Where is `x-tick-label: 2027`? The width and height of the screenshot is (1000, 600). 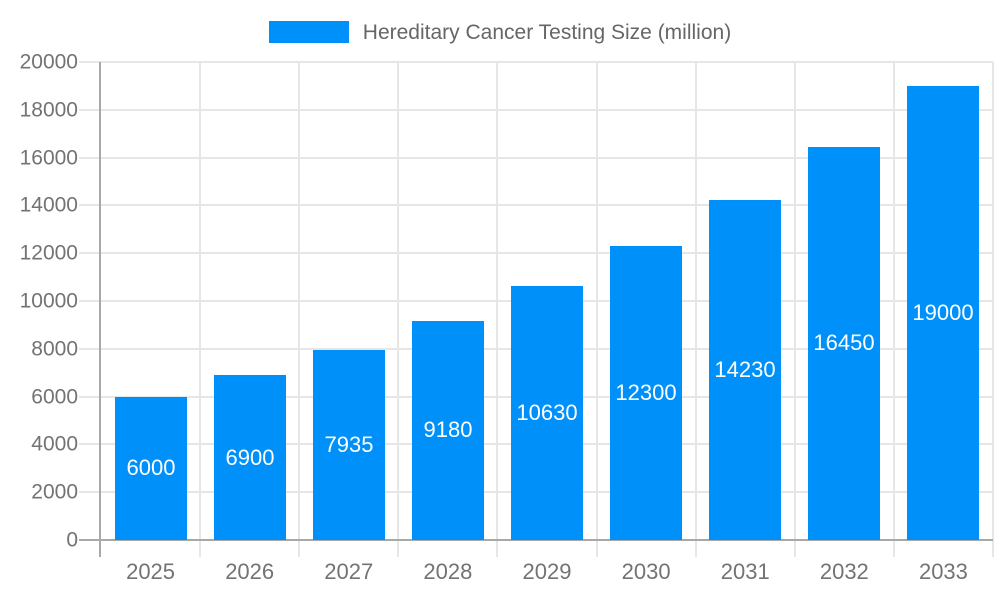
x-tick-label: 2027 is located at coordinates (349, 571).